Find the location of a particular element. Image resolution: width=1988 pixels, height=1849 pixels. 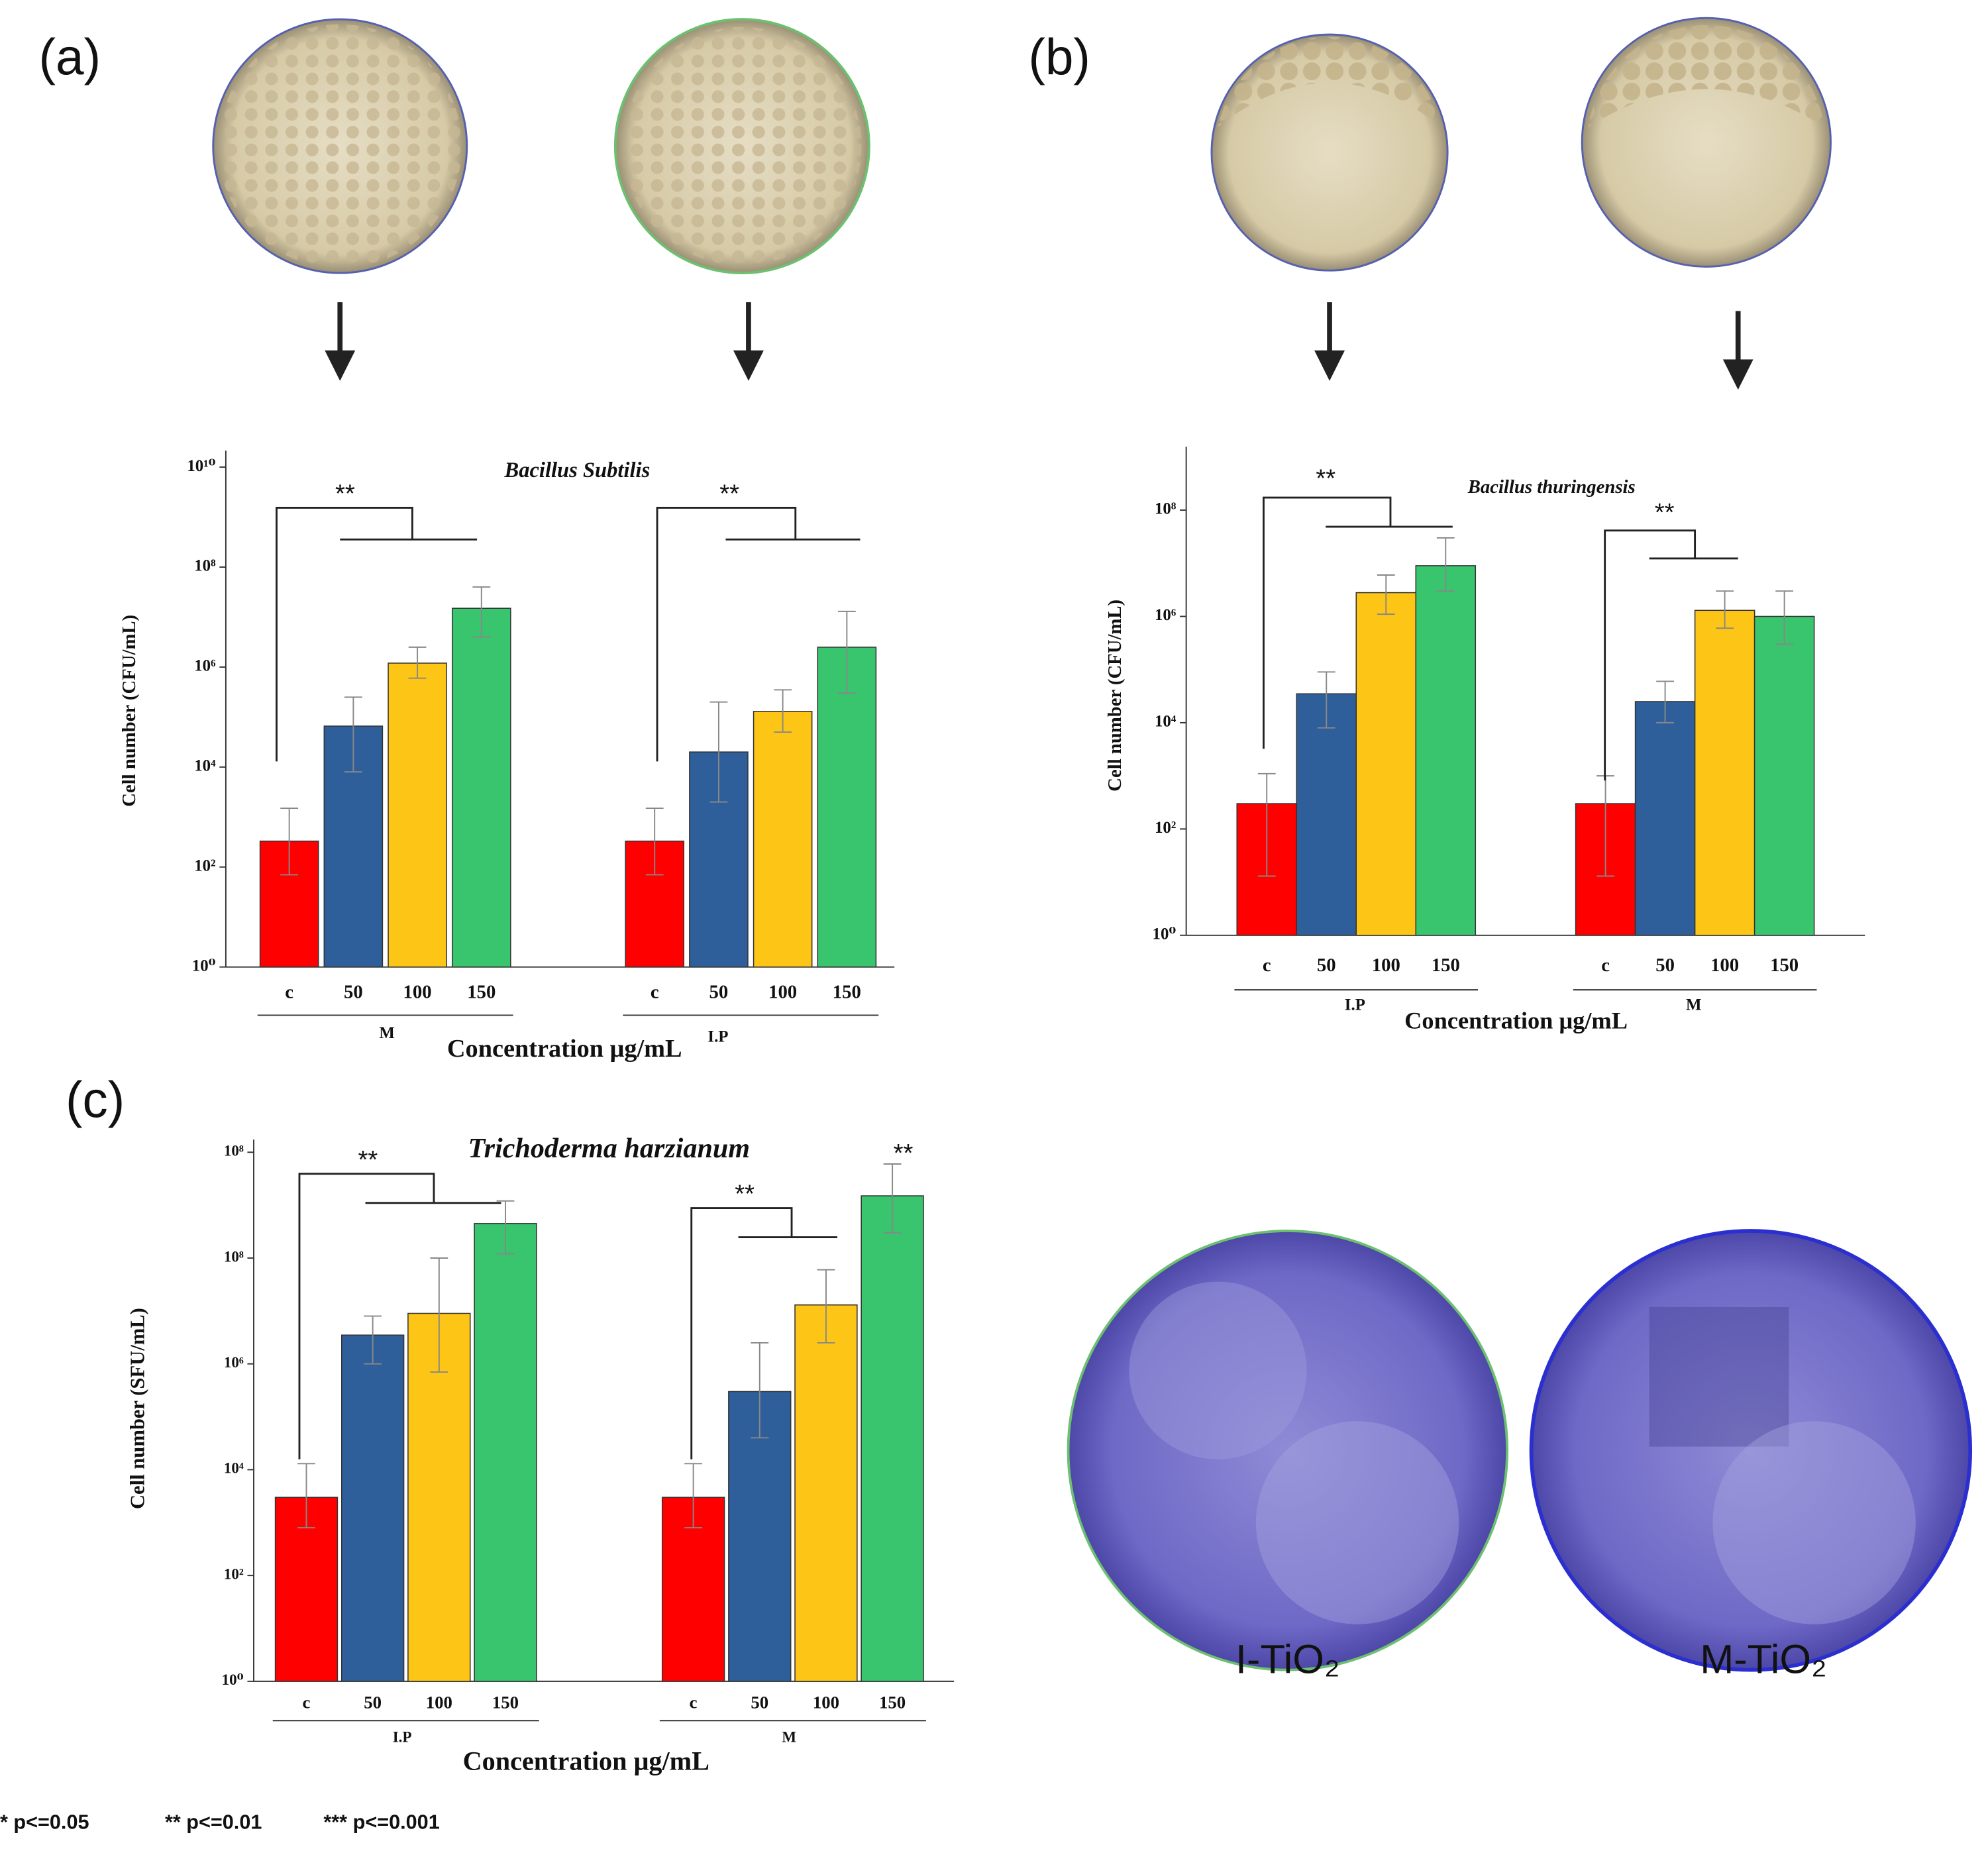

panel-label: (c) is located at coordinates (95, 1101).